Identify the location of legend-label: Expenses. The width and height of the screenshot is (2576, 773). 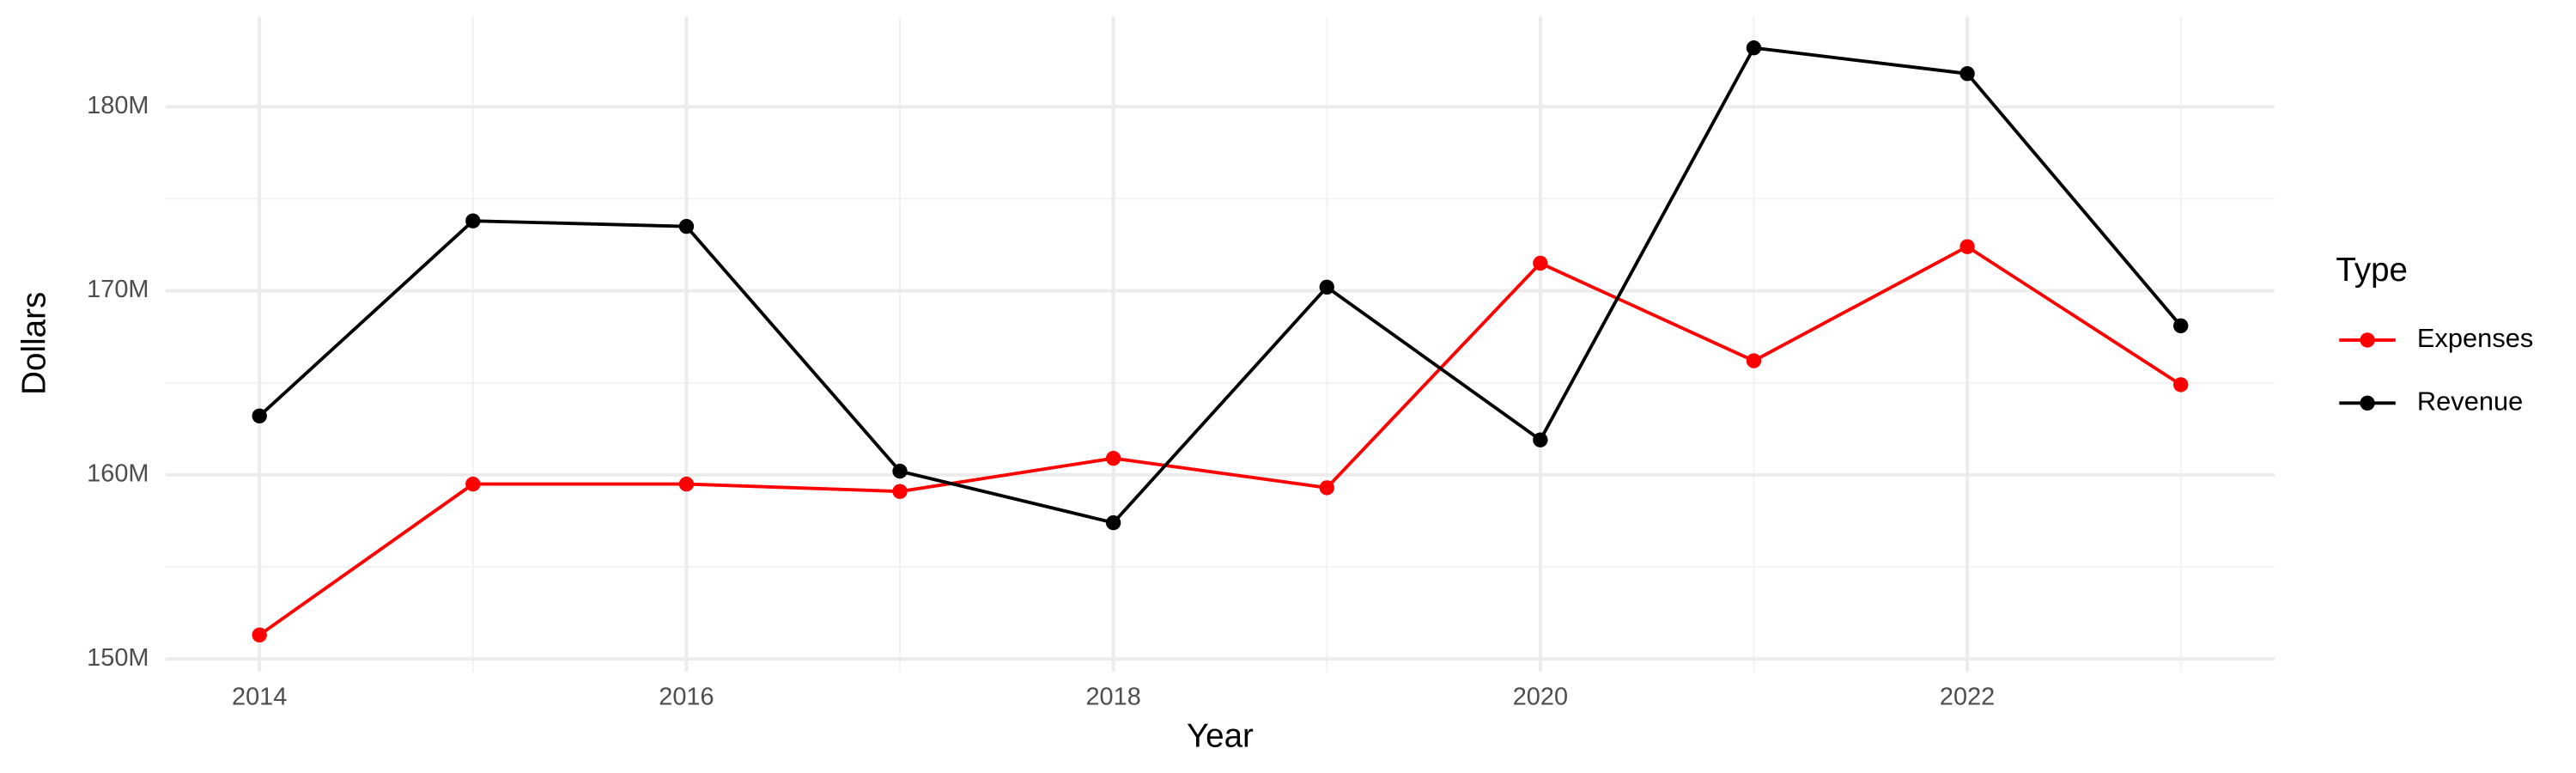
(2475, 338).